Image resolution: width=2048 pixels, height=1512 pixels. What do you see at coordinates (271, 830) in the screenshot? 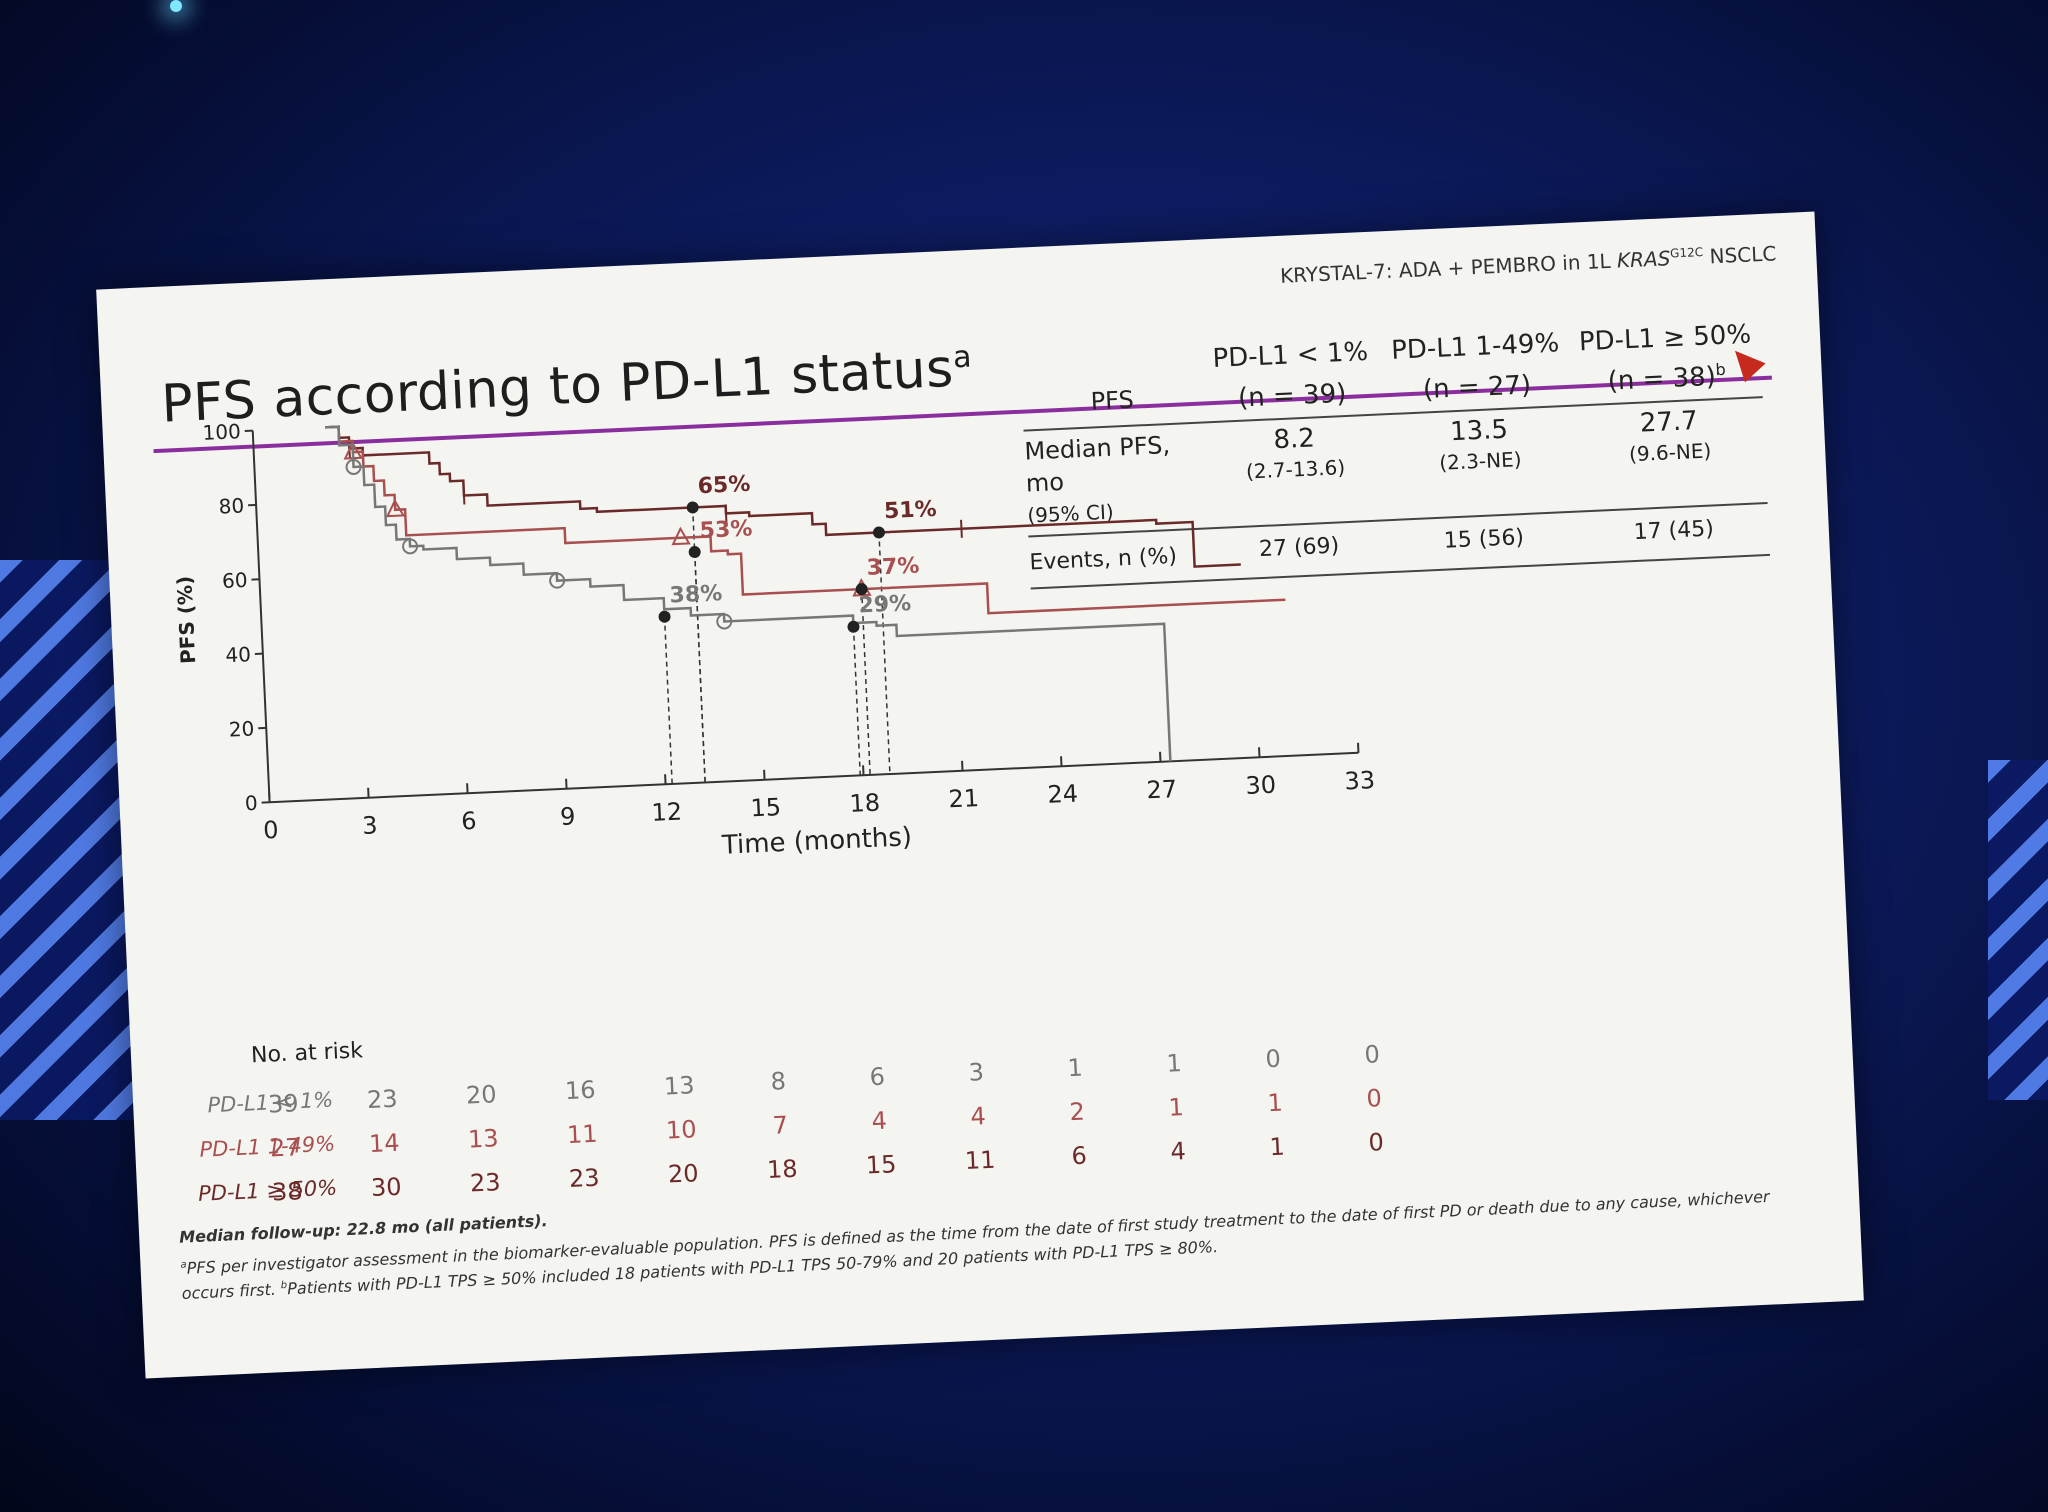
I see `x-tick-label: 0` at bounding box center [271, 830].